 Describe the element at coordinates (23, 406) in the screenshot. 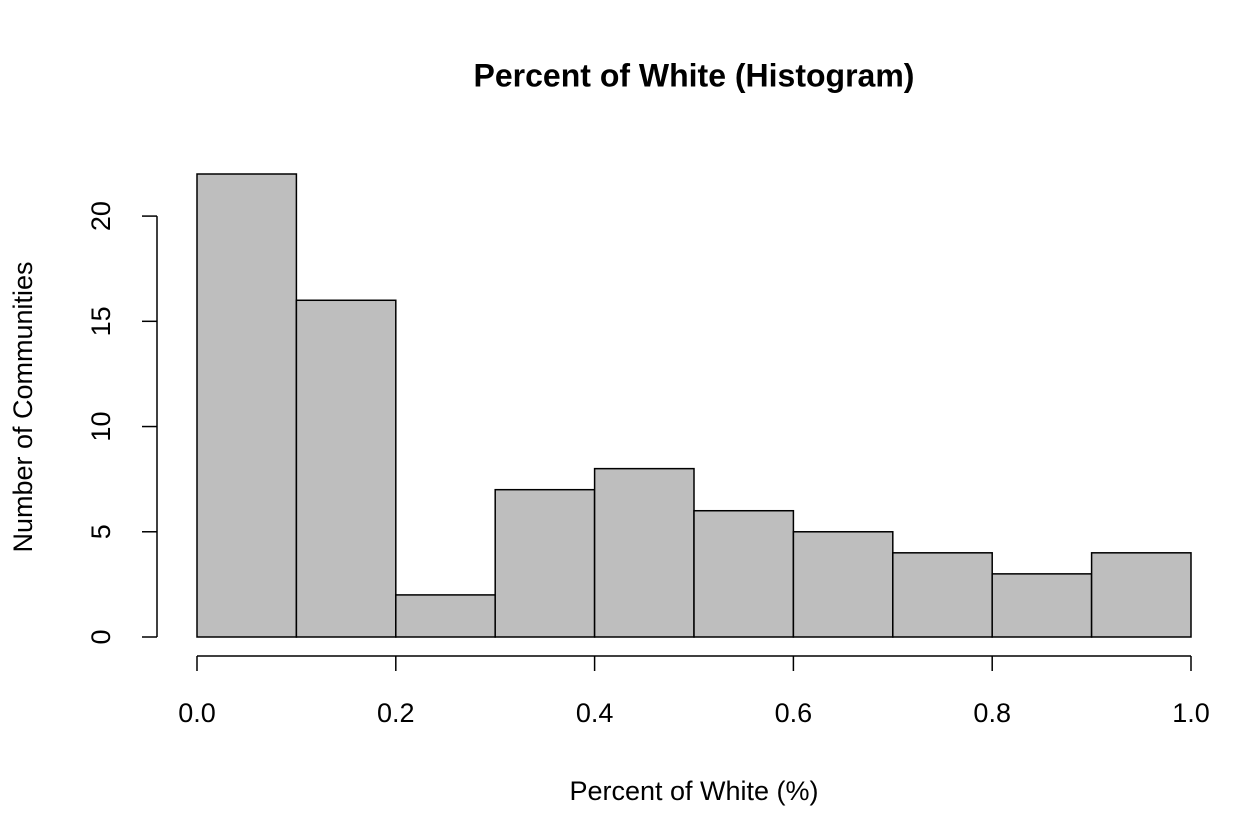

I see `y-axis-label: Number of Communities` at that location.